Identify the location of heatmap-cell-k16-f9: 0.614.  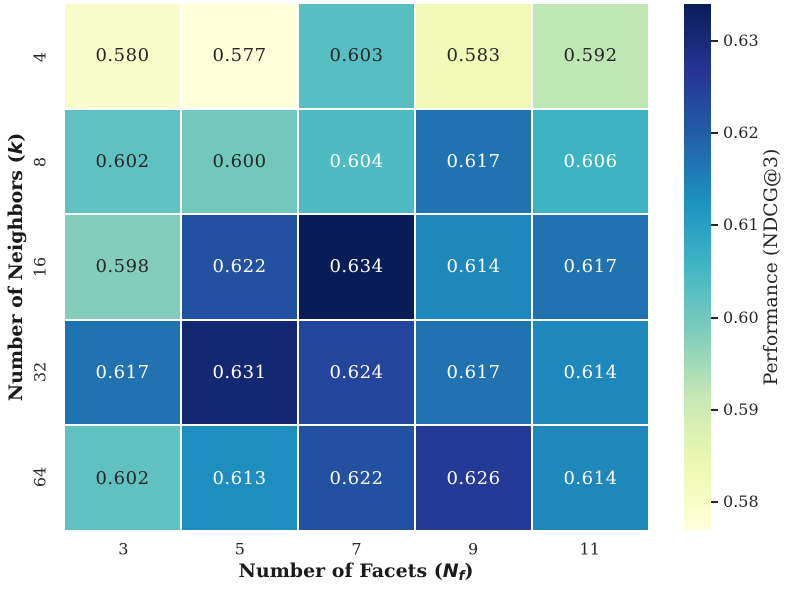
(473, 267).